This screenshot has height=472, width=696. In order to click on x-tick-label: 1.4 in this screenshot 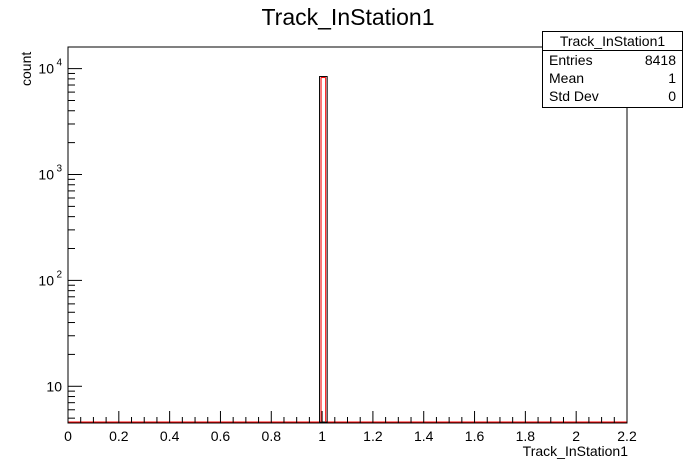, I will do `click(424, 436)`.